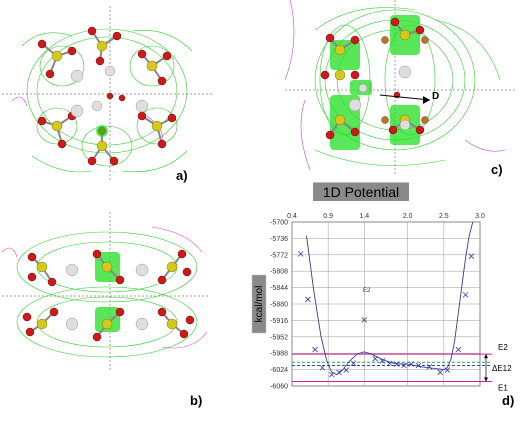 This screenshot has width=524, height=428. What do you see at coordinates (279, 223) in the screenshot?
I see `y-tick-label: -5700` at bounding box center [279, 223].